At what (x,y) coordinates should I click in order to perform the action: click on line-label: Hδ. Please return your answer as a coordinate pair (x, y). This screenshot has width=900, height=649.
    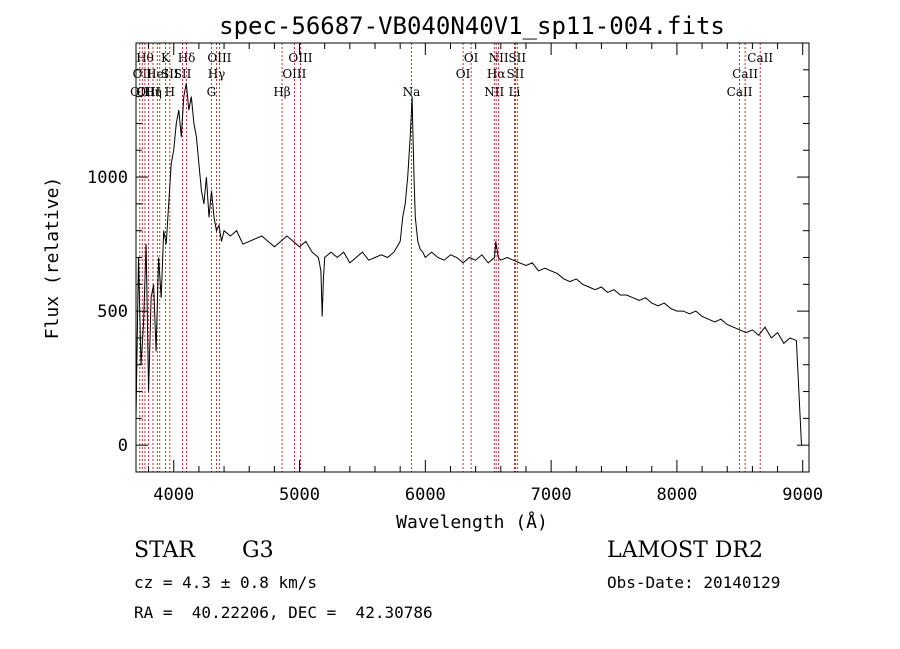
    Looking at the image, I should click on (187, 58).